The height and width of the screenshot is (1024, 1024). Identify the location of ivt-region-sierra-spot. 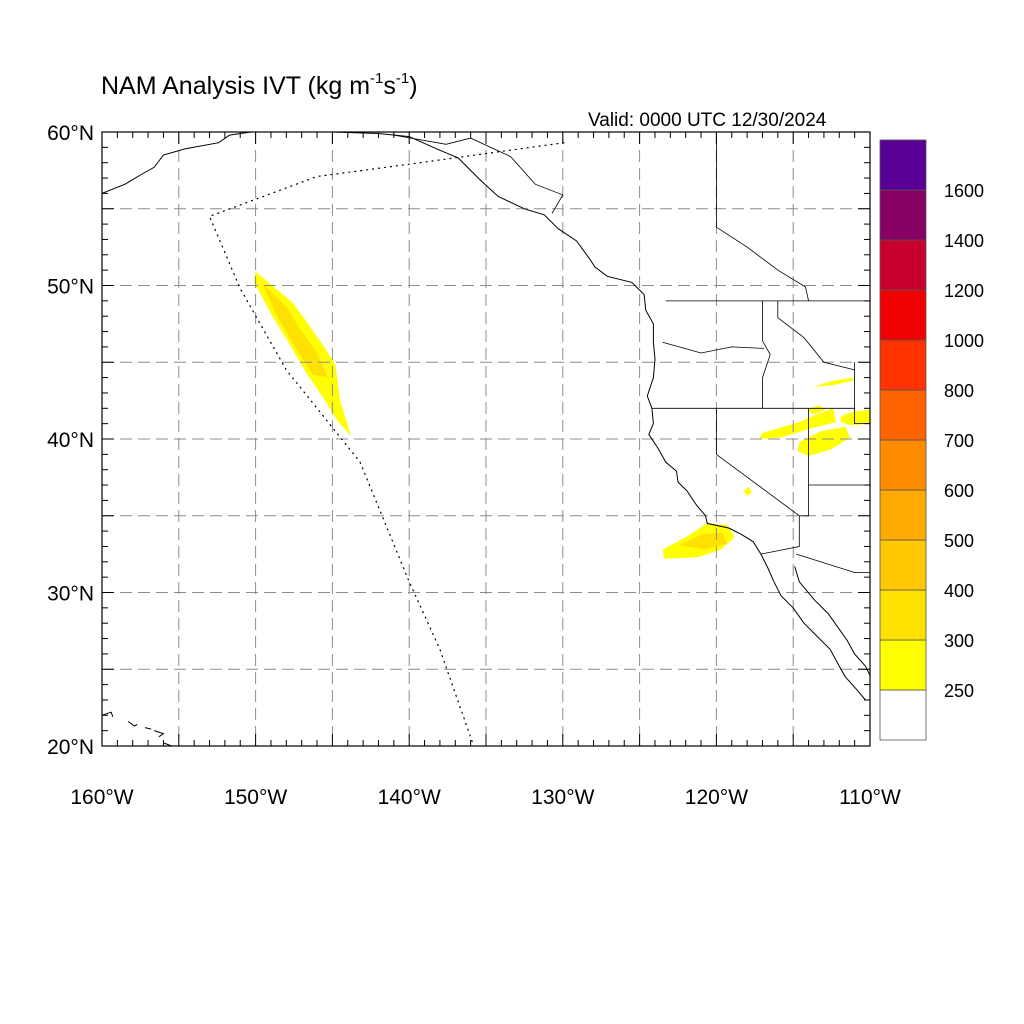
(748, 491).